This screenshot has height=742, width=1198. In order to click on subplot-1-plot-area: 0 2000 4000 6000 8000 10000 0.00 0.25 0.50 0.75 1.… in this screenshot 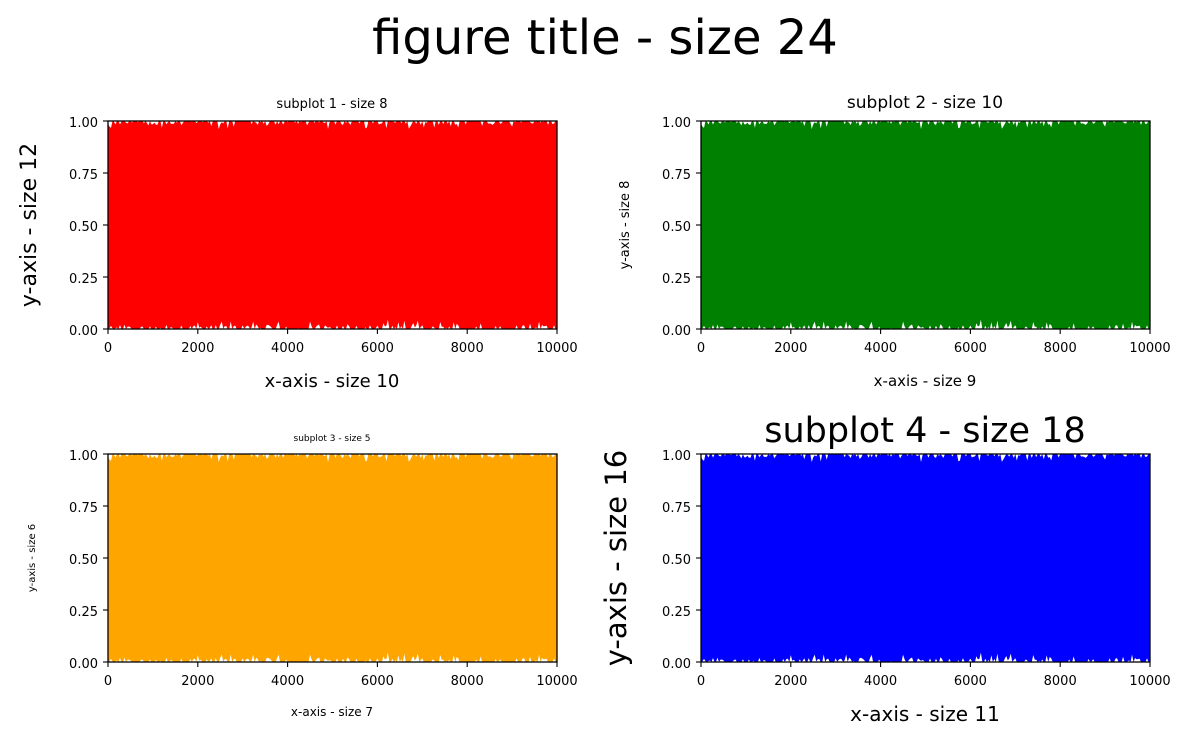, I will do `click(323, 236)`.